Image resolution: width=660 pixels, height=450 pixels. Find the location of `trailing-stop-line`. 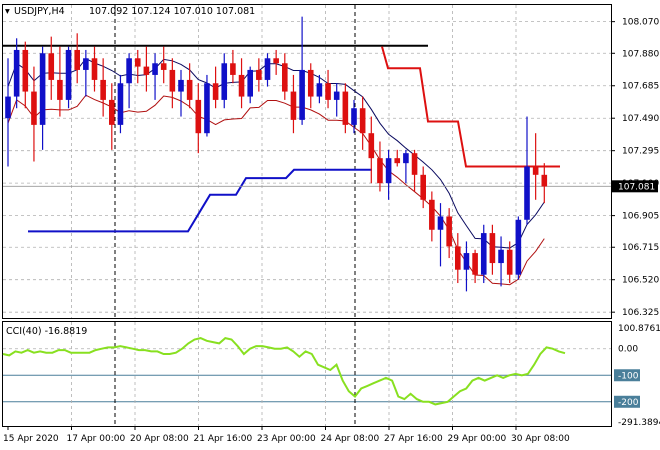

trailing-stop-line is located at coordinates (470, 107).